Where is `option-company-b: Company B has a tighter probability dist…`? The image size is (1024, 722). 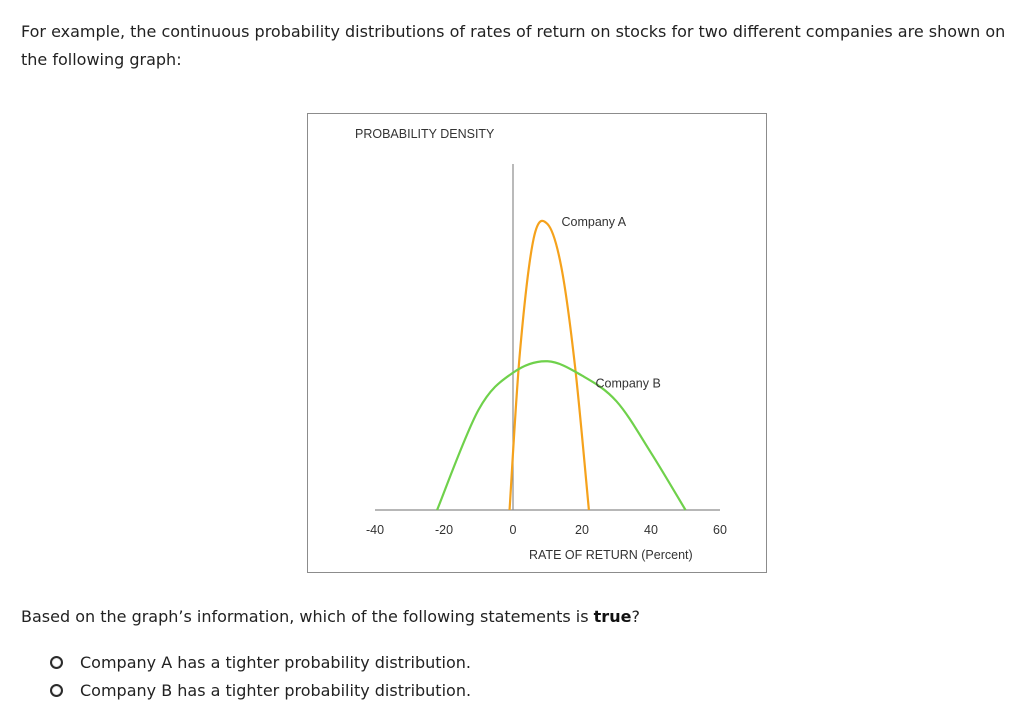 option-company-b: Company B has a tighter probability dist… is located at coordinates (260, 690).